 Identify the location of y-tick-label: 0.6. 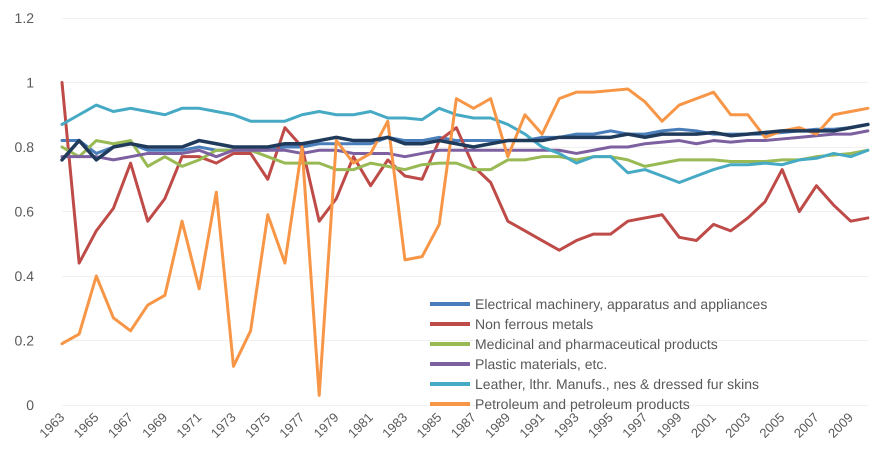
(24, 212).